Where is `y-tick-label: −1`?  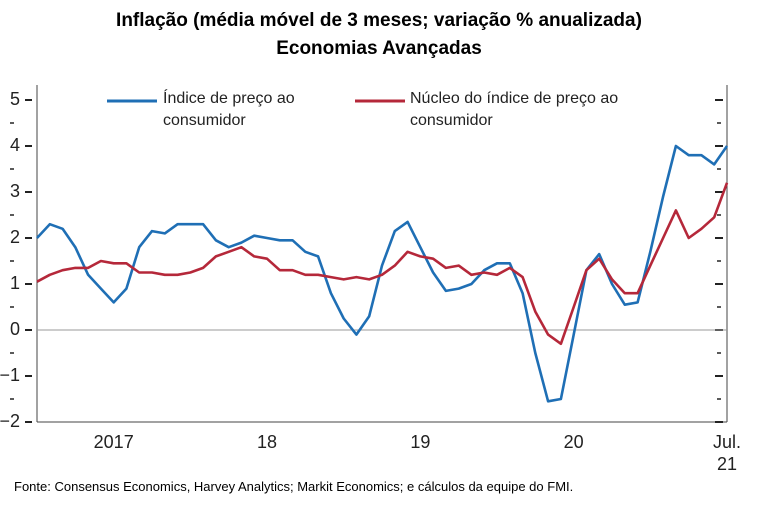
y-tick-label: −1 is located at coordinates (10, 375).